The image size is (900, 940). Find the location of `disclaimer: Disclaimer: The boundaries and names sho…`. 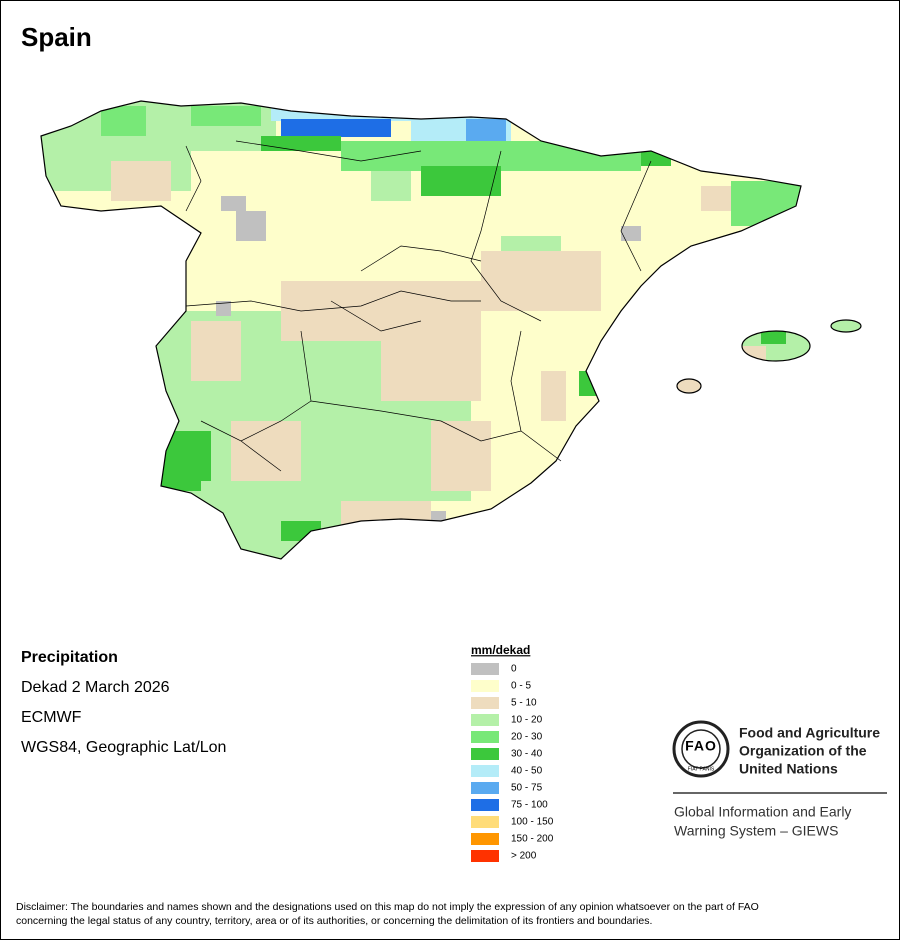

disclaimer: Disclaimer: The boundaries and names sho… is located at coordinates (387, 914).